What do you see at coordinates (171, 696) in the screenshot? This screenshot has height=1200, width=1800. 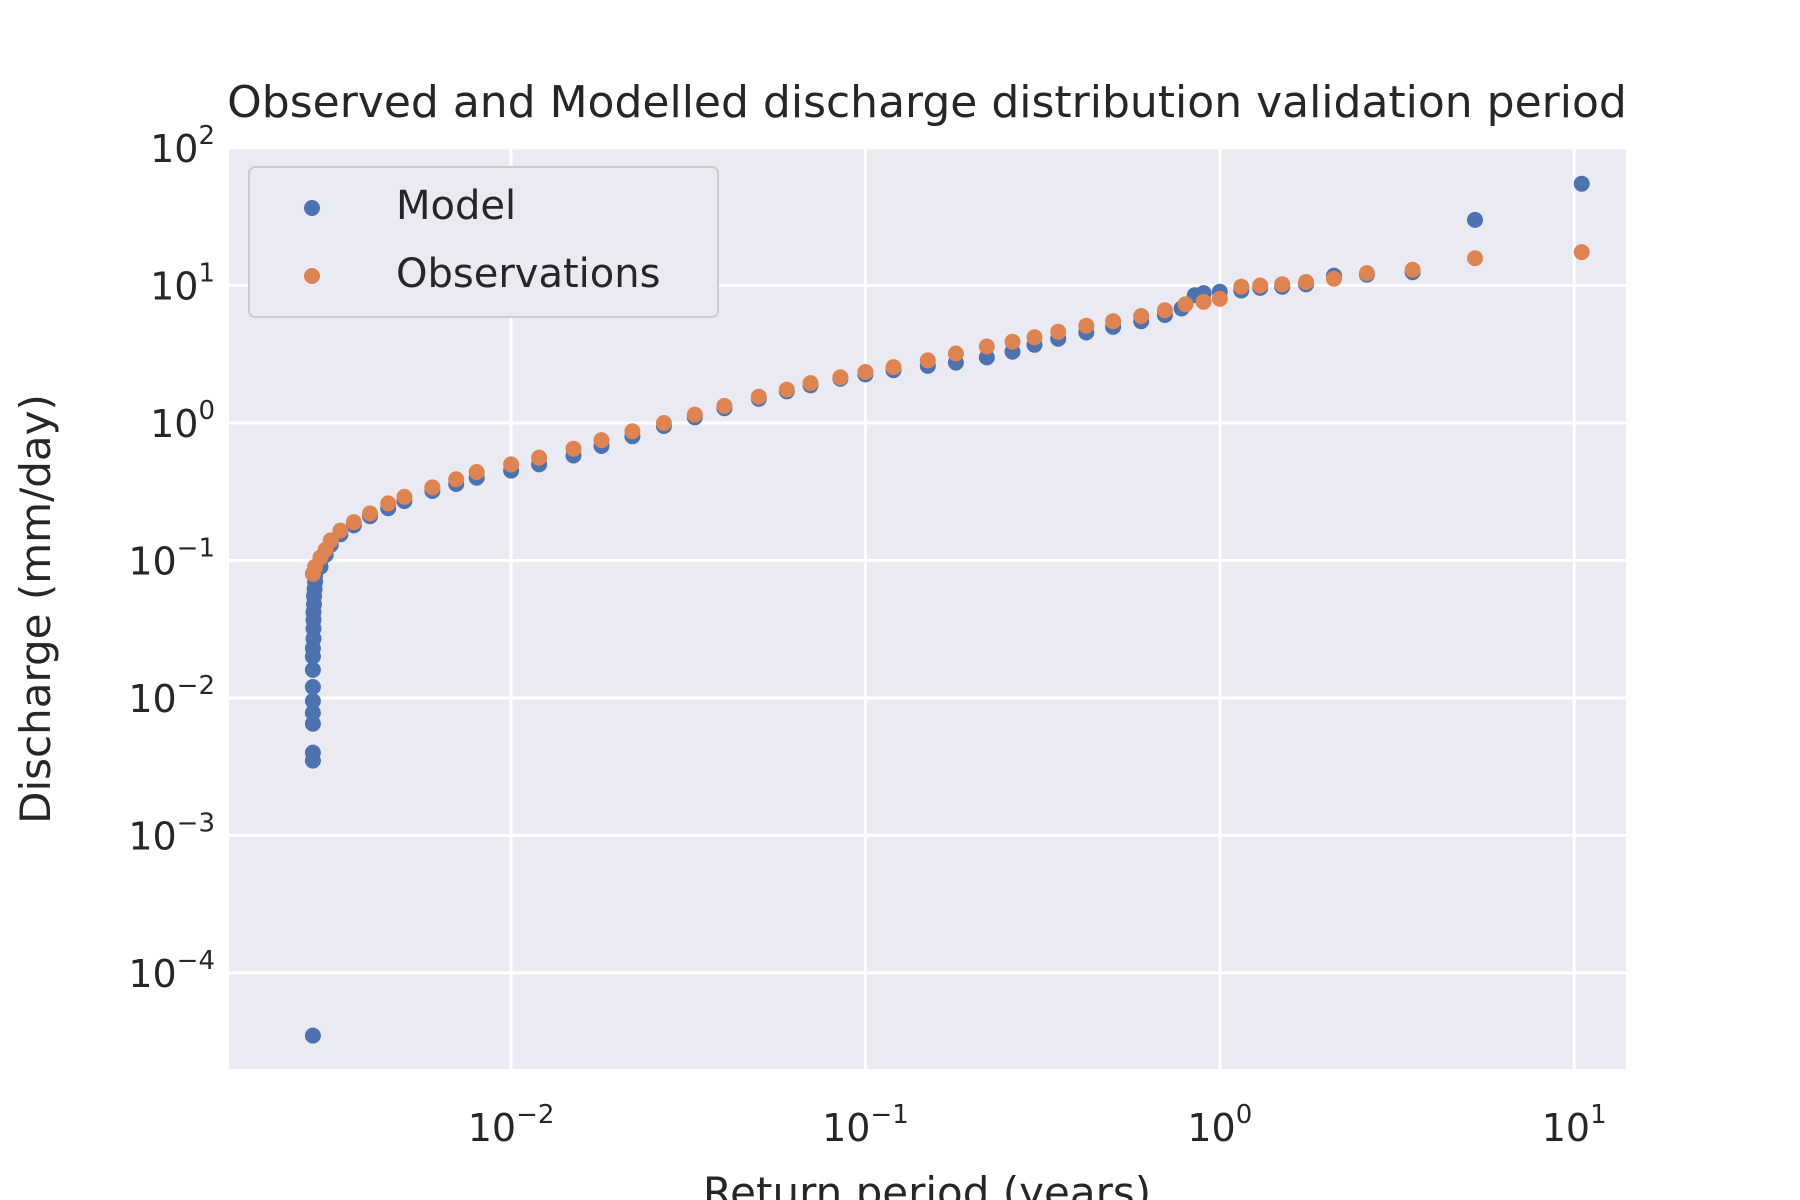 I see `y-tick-label: 10⁻²` at bounding box center [171, 696].